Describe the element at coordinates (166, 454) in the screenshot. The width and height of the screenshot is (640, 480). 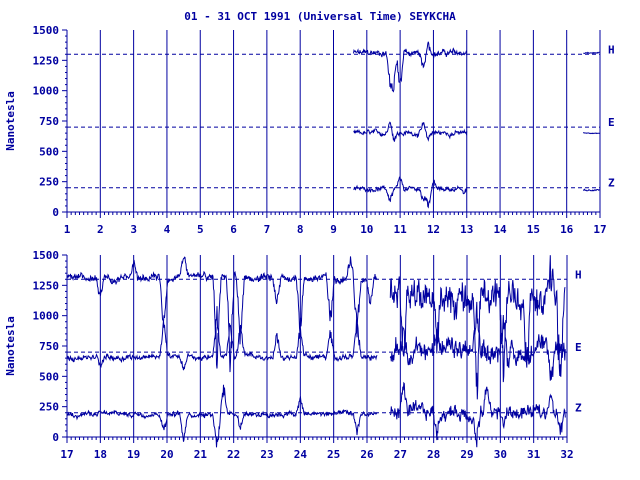
I see `x-tick-label: 20` at that location.